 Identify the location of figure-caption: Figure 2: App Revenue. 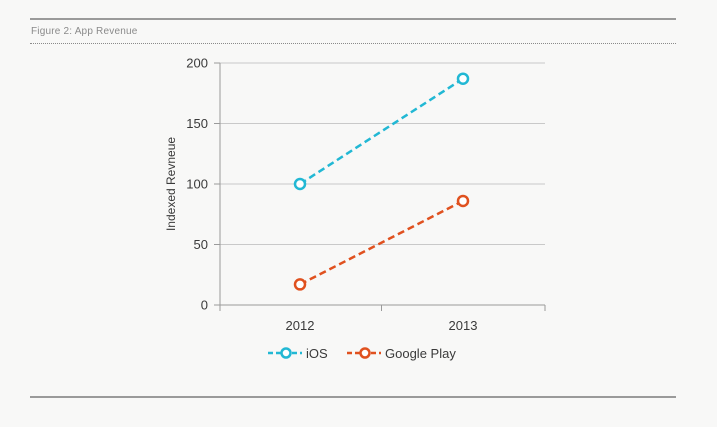
(84, 31).